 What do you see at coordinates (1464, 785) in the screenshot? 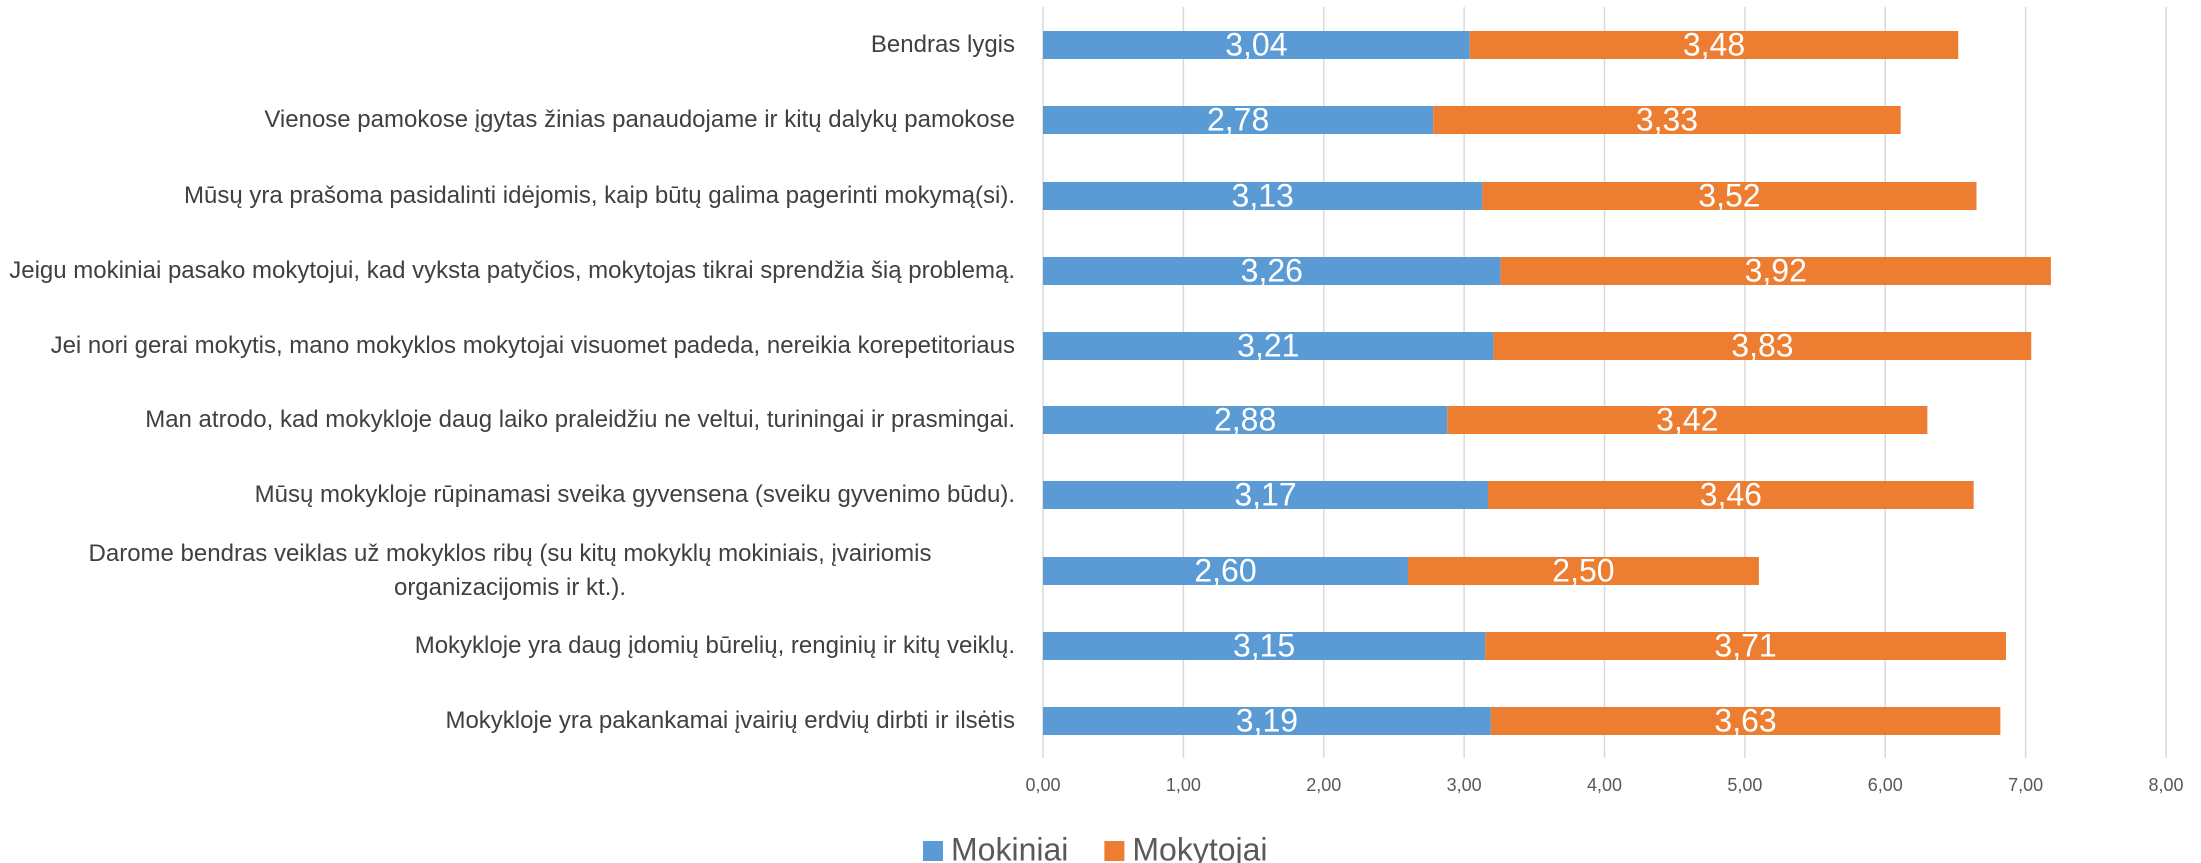
I see `x-tick-label: 3,00` at bounding box center [1464, 785].